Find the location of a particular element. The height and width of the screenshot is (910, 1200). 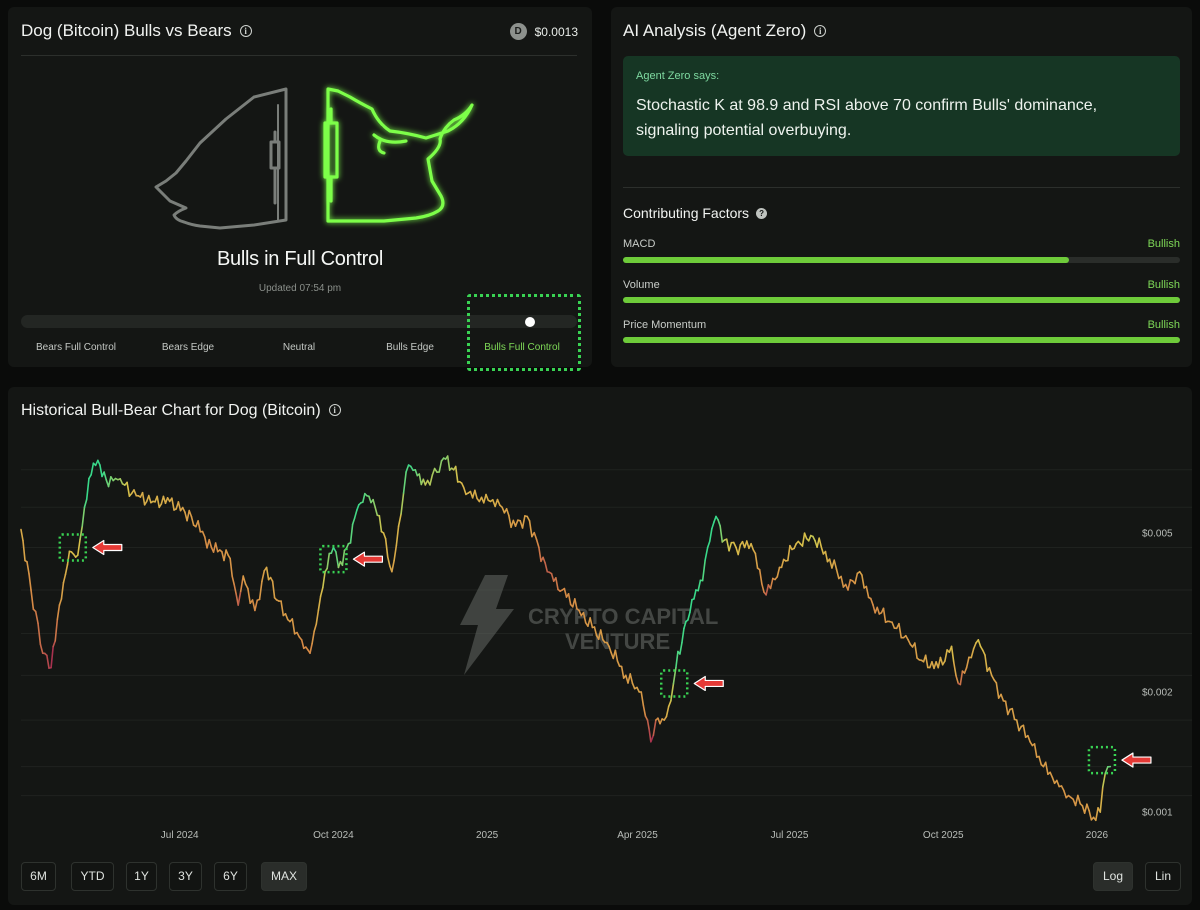

scale-label-bears-edge: Bears Edge is located at coordinates (188, 347).